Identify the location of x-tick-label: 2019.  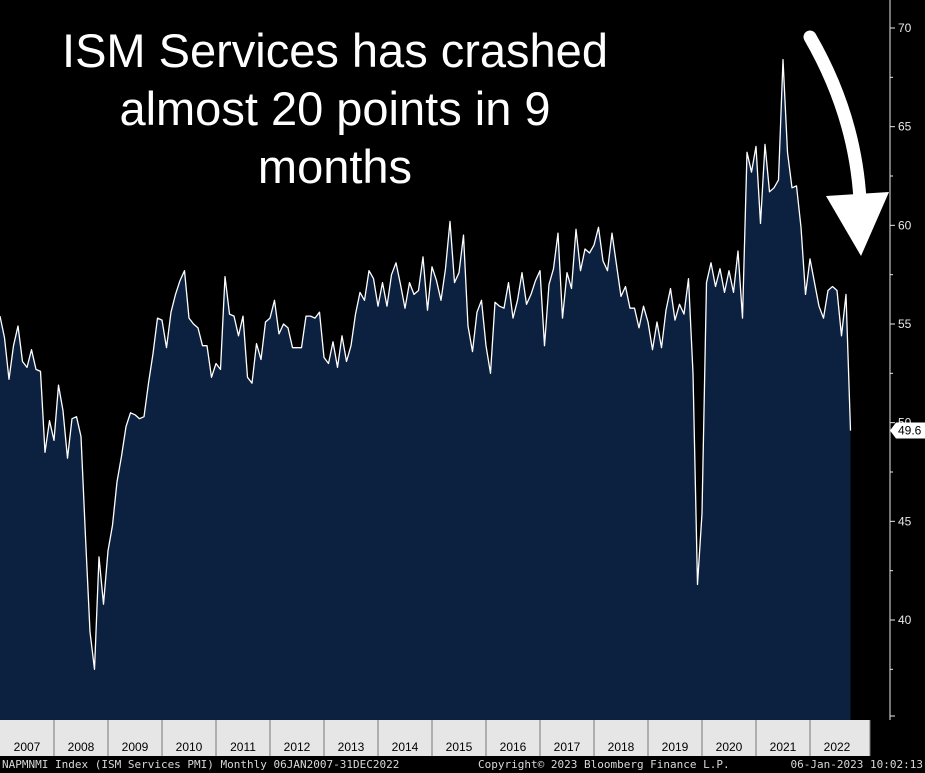
(675, 747).